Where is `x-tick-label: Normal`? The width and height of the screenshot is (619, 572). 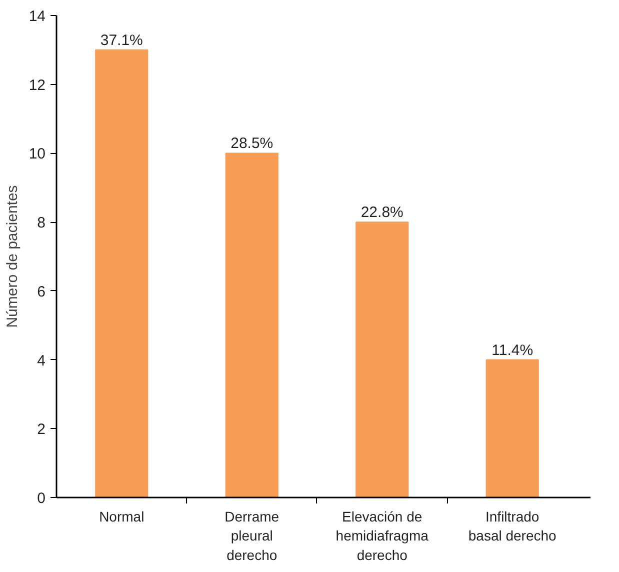 x-tick-label: Normal is located at coordinates (121, 516).